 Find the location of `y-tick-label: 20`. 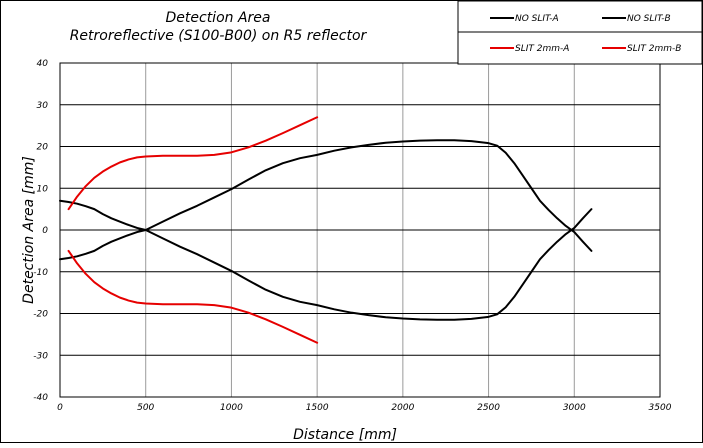

y-tick-label: 20 is located at coordinates (43, 148).